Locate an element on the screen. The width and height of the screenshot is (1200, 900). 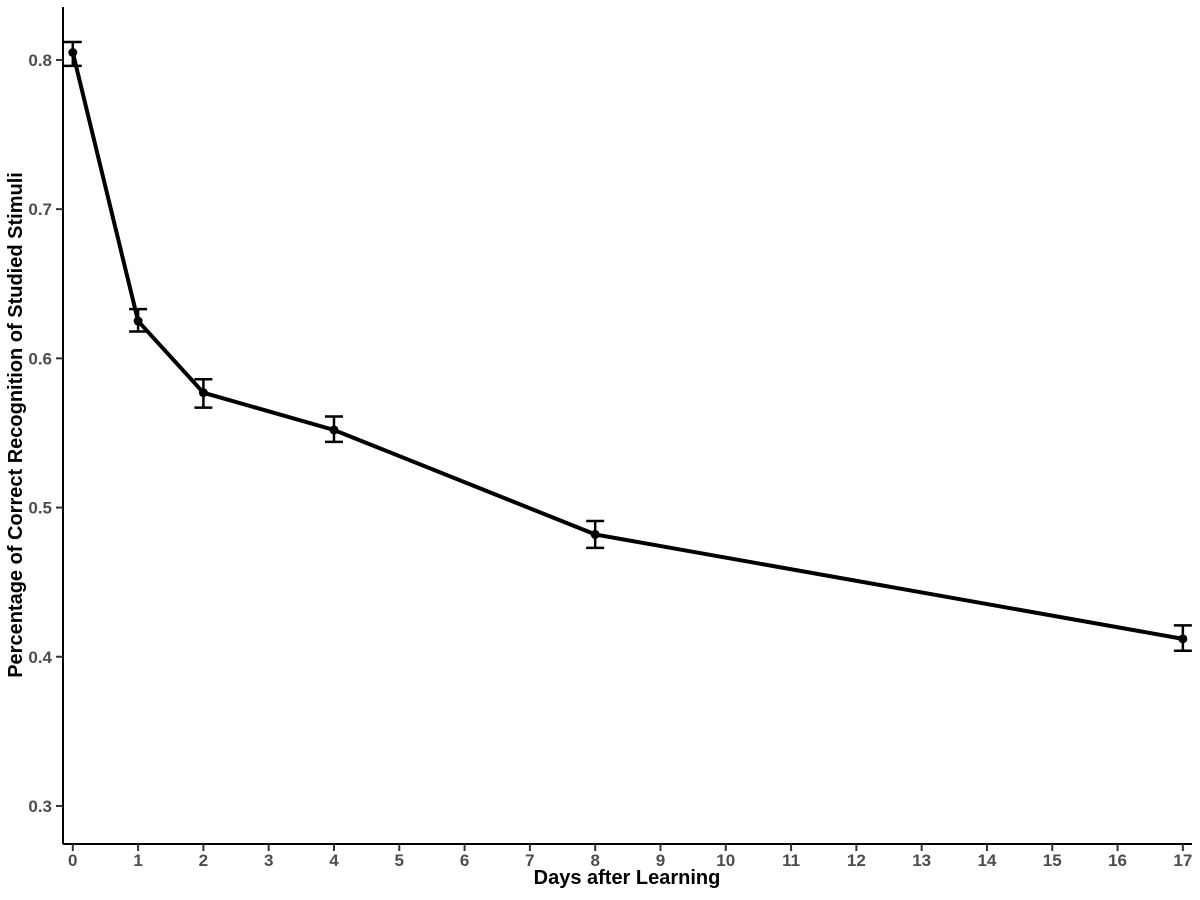
x-tick-label: 3 is located at coordinates (268, 860).